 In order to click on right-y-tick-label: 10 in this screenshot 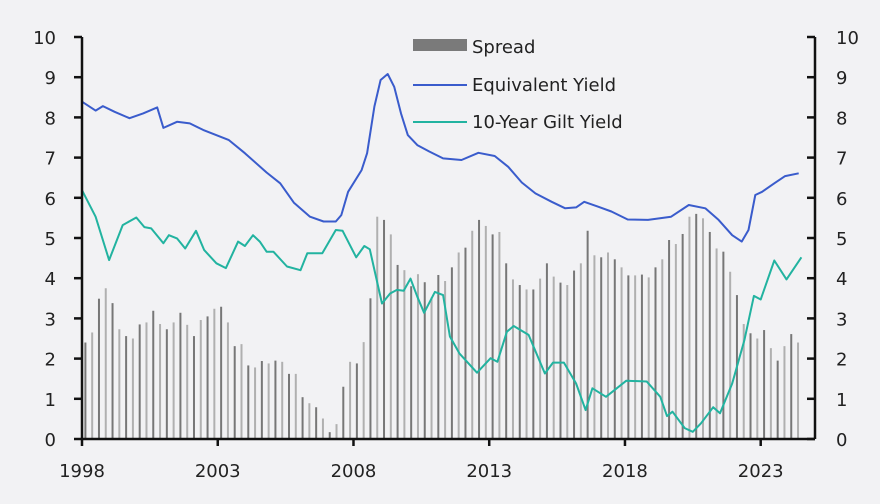, I will do `click(847, 38)`.